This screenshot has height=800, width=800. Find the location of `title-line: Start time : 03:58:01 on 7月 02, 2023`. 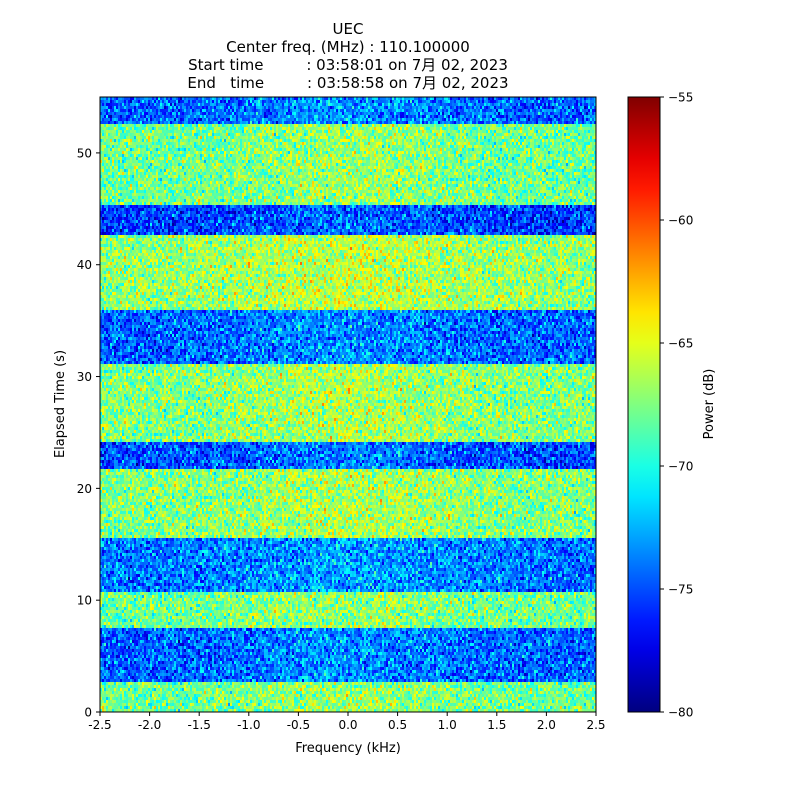

title-line: Start time : 03:58:01 on 7月 02, 2023 is located at coordinates (348, 65).